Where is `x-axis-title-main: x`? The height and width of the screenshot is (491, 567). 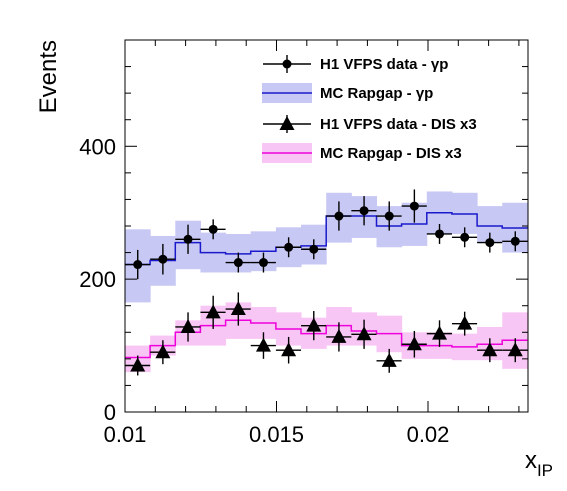
x-axis-title-main: x is located at coordinates (531, 460).